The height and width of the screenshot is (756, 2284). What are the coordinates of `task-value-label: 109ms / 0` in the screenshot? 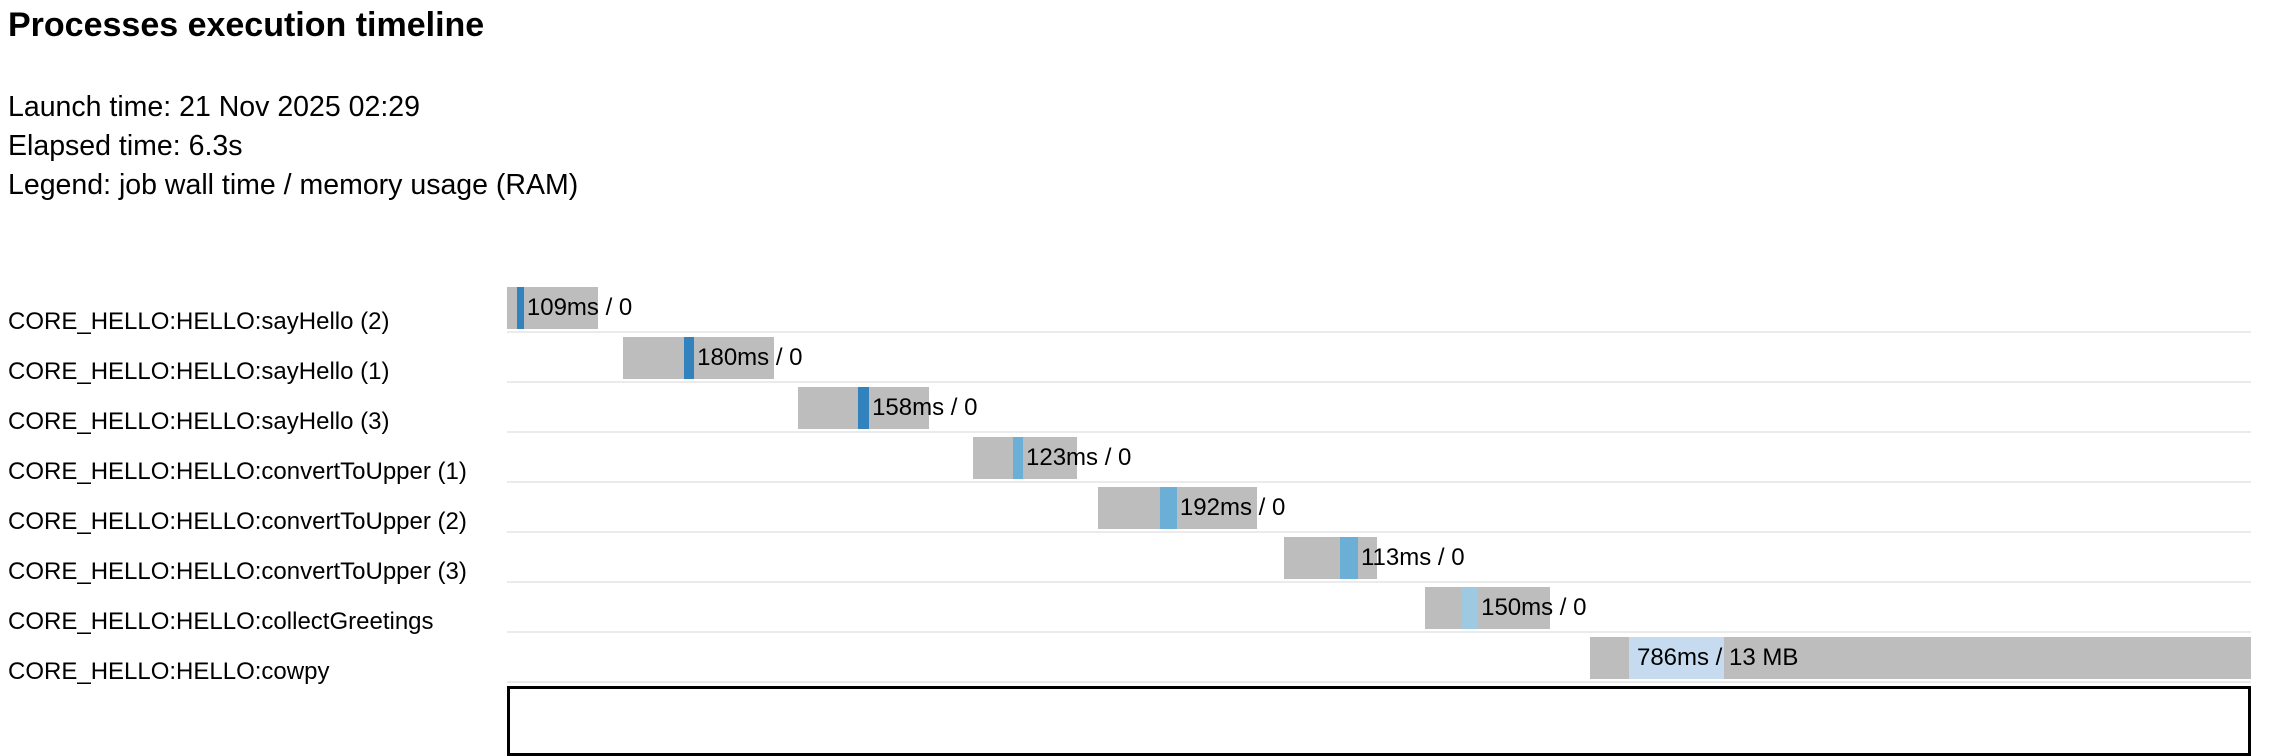 It's located at (579, 307).